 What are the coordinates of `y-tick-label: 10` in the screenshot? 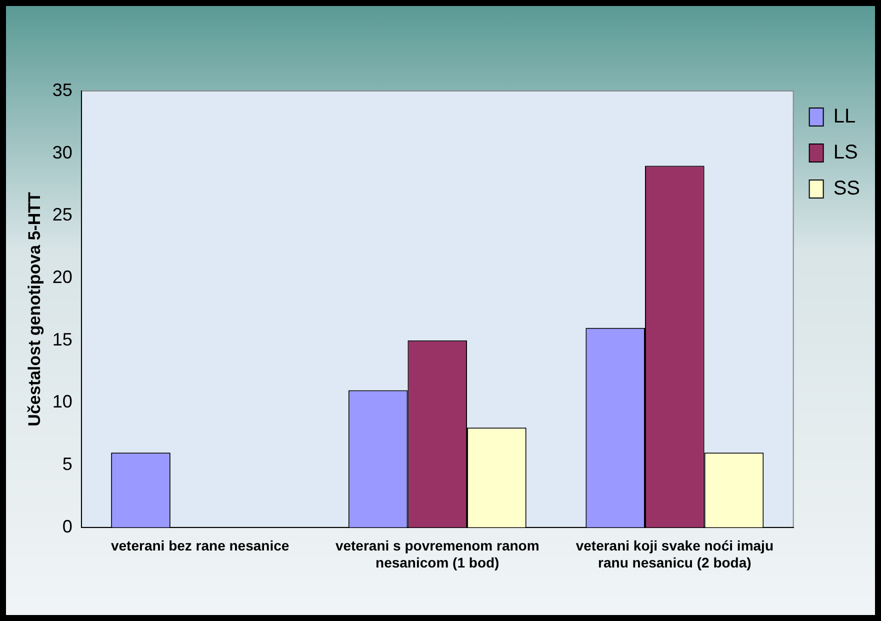 It's located at (62, 402).